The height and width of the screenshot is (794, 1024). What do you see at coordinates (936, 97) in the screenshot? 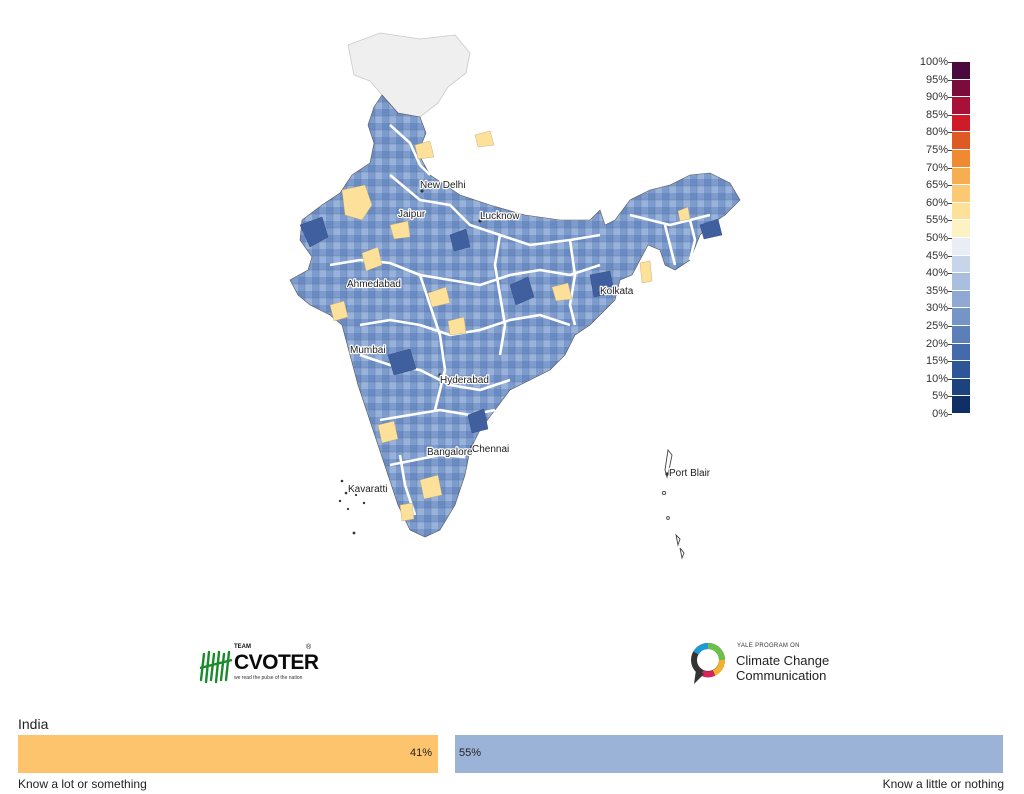
I see `legend-tick-label: 90%` at bounding box center [936, 97].